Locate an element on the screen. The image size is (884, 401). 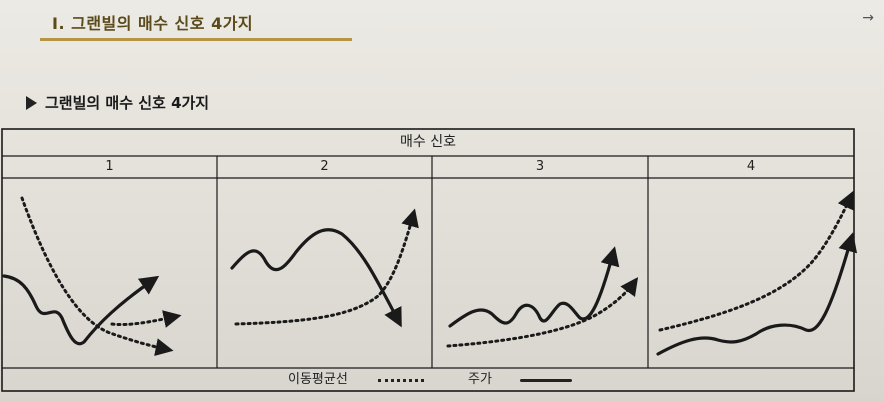
legend-moving-average-label: 이동평균선 is located at coordinates (318, 379).